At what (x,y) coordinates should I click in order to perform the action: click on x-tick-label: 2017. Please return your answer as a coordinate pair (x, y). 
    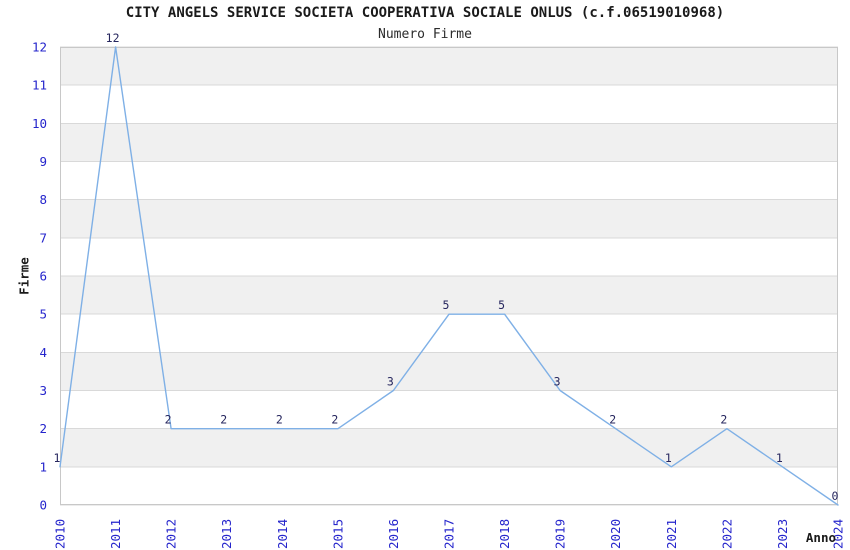
    Looking at the image, I should click on (449, 534).